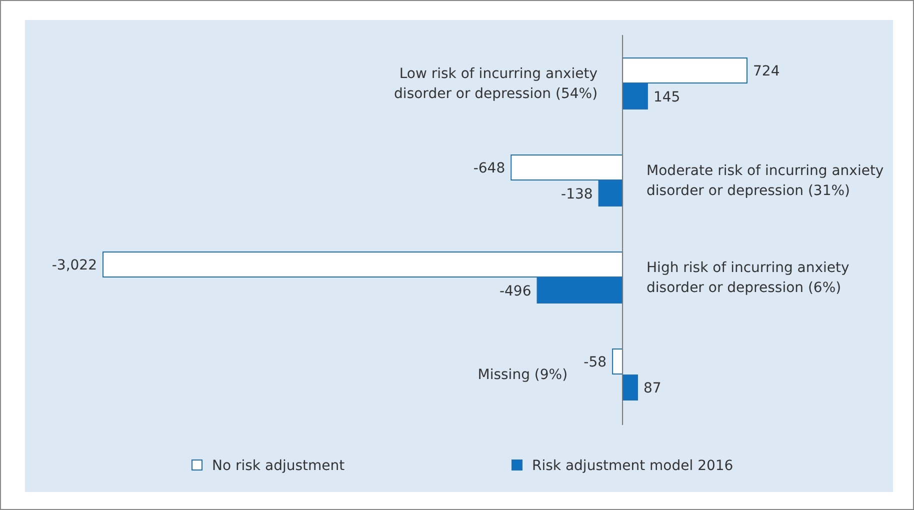 The width and height of the screenshot is (914, 510). Describe the element at coordinates (577, 194) in the screenshot. I see `data-label: -138` at that location.